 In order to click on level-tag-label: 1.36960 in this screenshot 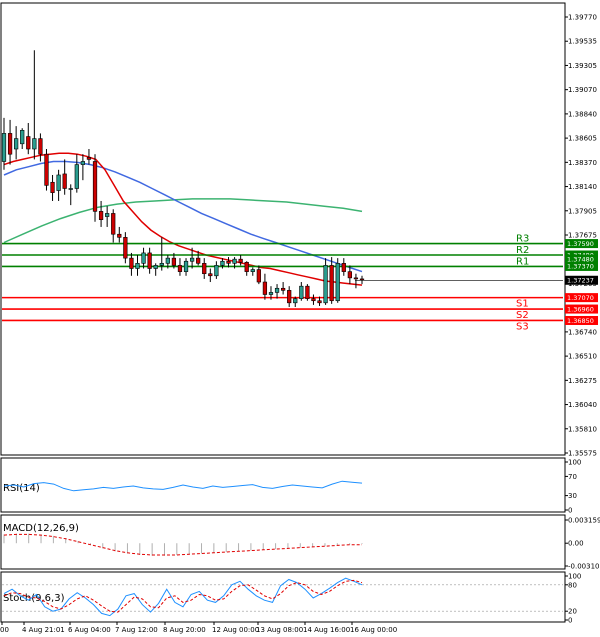, I will do `click(580, 309)`.